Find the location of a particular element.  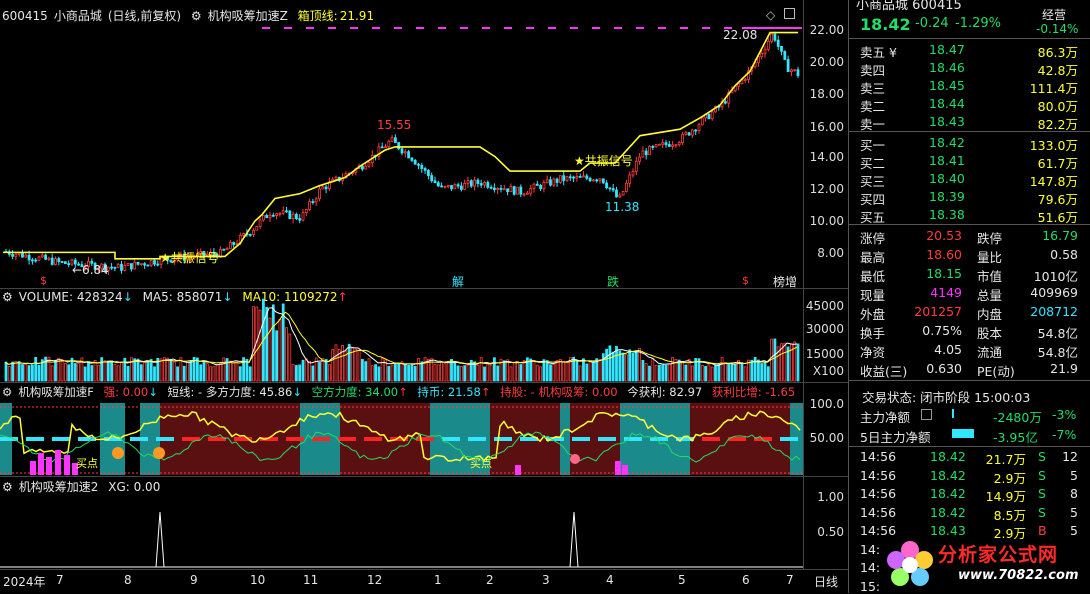

stat-label: 现量 is located at coordinates (873, 295).